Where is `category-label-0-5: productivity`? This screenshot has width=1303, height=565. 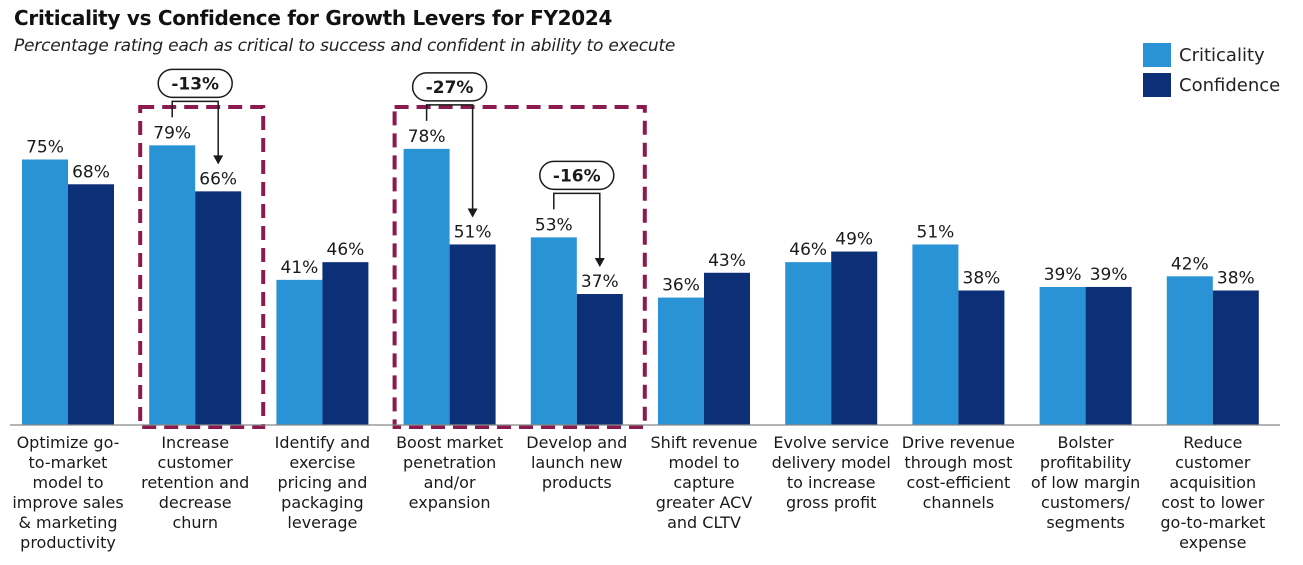 category-label-0-5: productivity is located at coordinates (68, 542).